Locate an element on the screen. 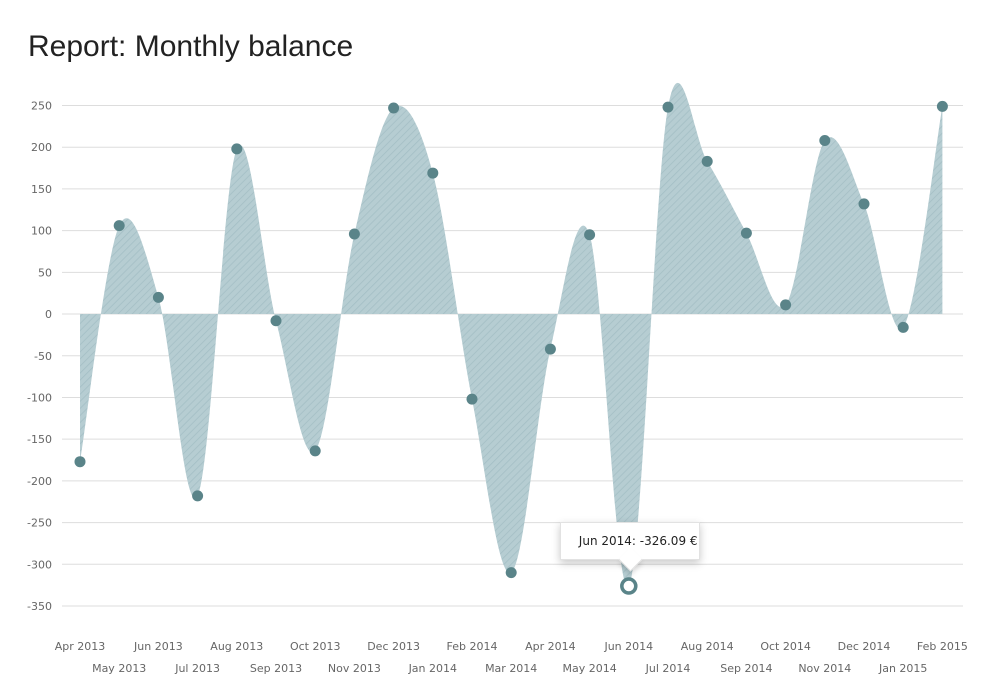 This screenshot has width=1000, height=700. x-tick-label: May 2013 is located at coordinates (119, 668).